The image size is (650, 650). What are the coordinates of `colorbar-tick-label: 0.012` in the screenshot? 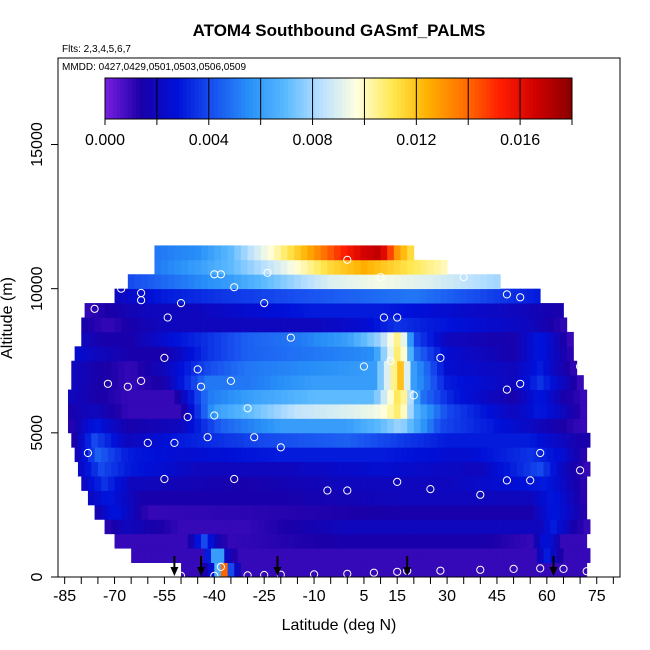 It's located at (416, 140).